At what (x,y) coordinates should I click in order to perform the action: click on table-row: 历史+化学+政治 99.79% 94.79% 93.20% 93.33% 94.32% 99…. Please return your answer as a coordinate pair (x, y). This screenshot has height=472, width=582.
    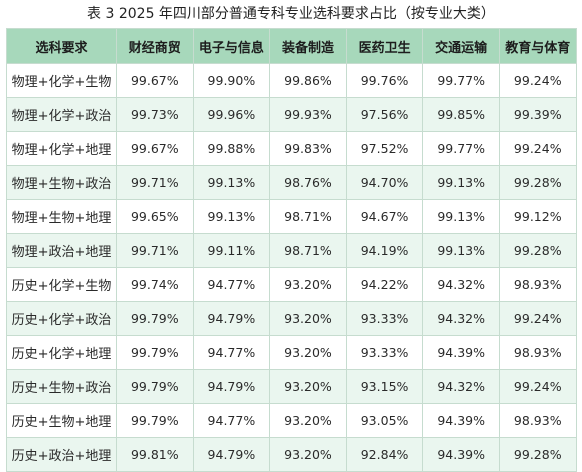
    Looking at the image, I should click on (291, 318).